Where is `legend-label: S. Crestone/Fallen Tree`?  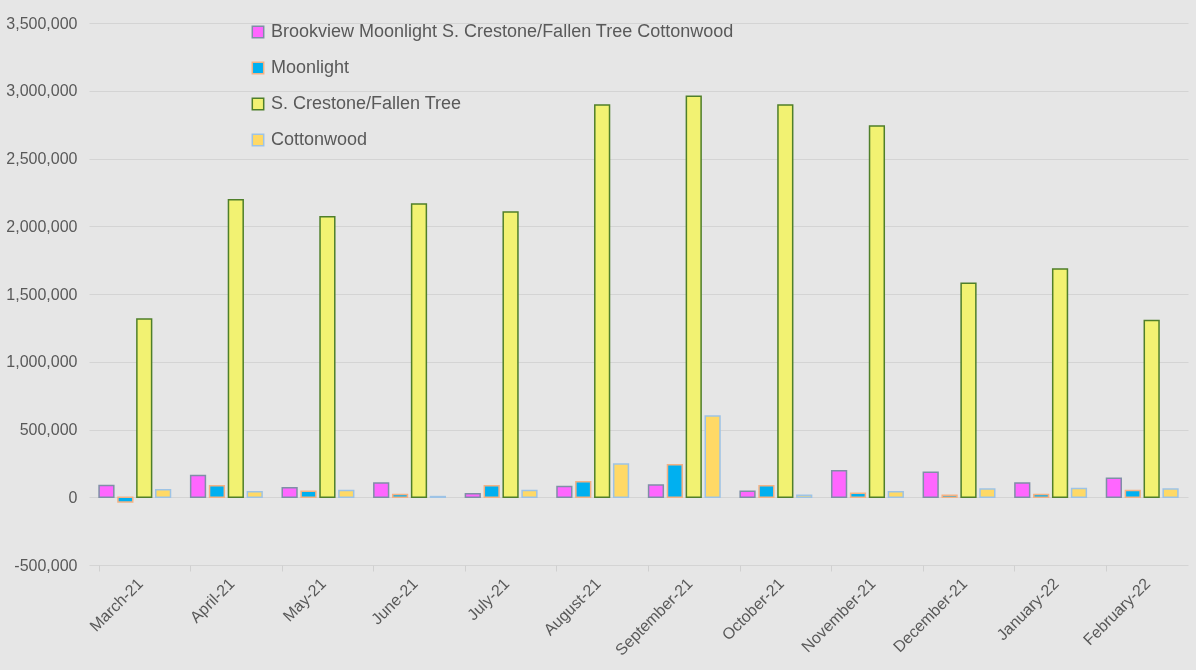
legend-label: S. Crestone/Fallen Tree is located at coordinates (366, 103).